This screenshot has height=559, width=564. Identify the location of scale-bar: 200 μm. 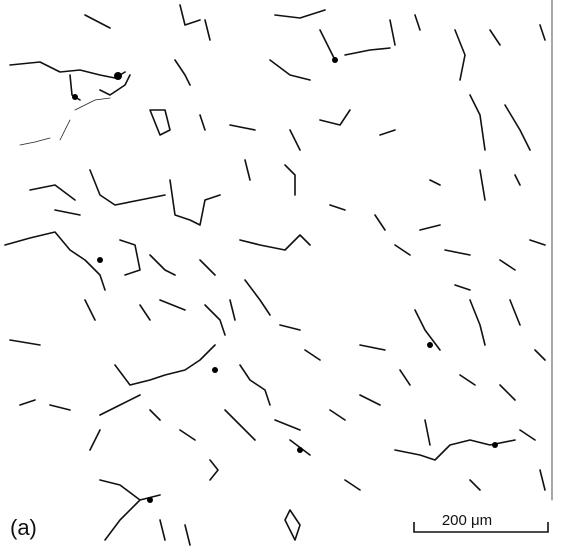
(481, 522).